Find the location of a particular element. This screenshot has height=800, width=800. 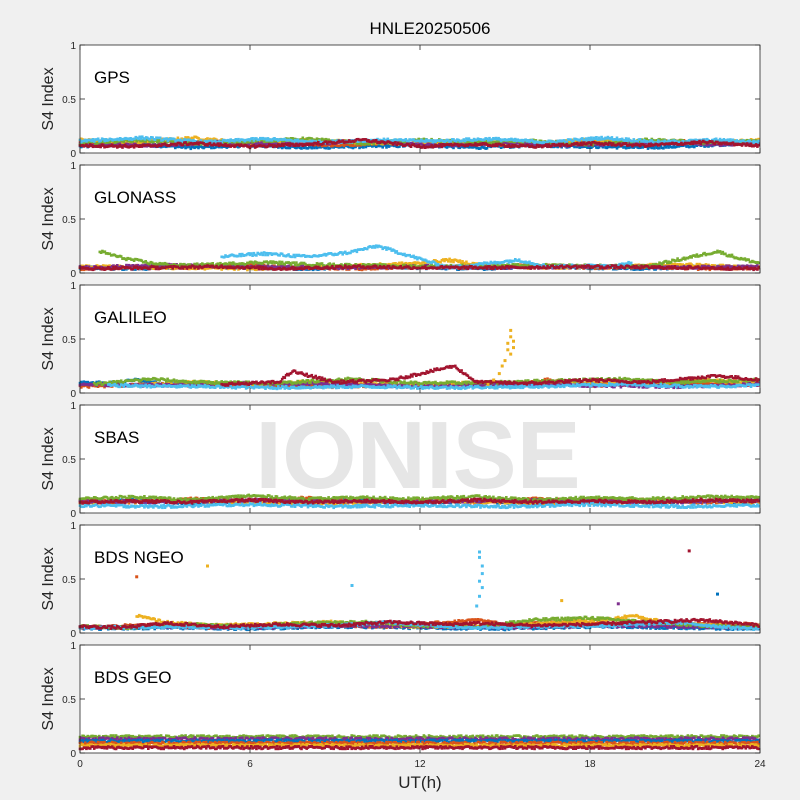

panel-data-marks is located at coordinates (419, 258).